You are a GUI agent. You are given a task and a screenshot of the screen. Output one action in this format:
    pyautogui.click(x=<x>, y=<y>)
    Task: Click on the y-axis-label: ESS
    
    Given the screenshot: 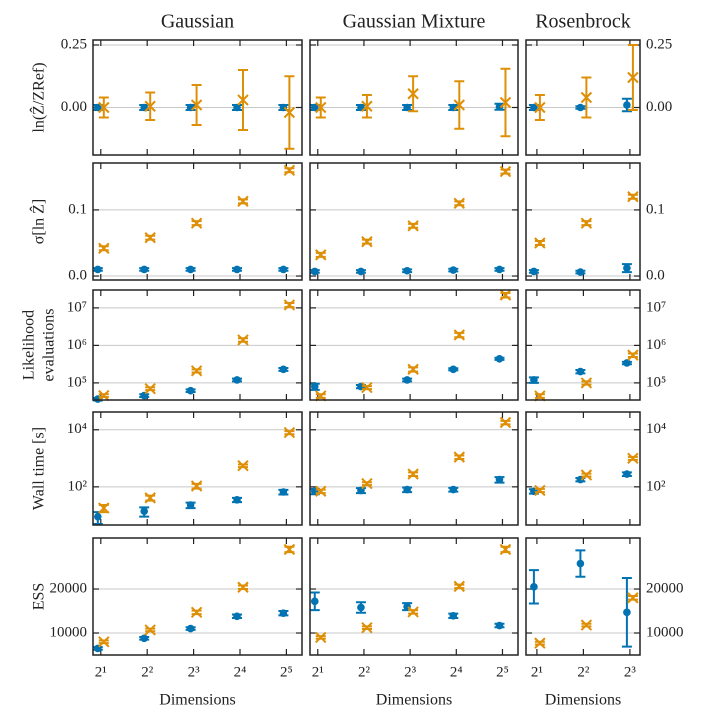 What is the action you would take?
    pyautogui.click(x=39, y=597)
    